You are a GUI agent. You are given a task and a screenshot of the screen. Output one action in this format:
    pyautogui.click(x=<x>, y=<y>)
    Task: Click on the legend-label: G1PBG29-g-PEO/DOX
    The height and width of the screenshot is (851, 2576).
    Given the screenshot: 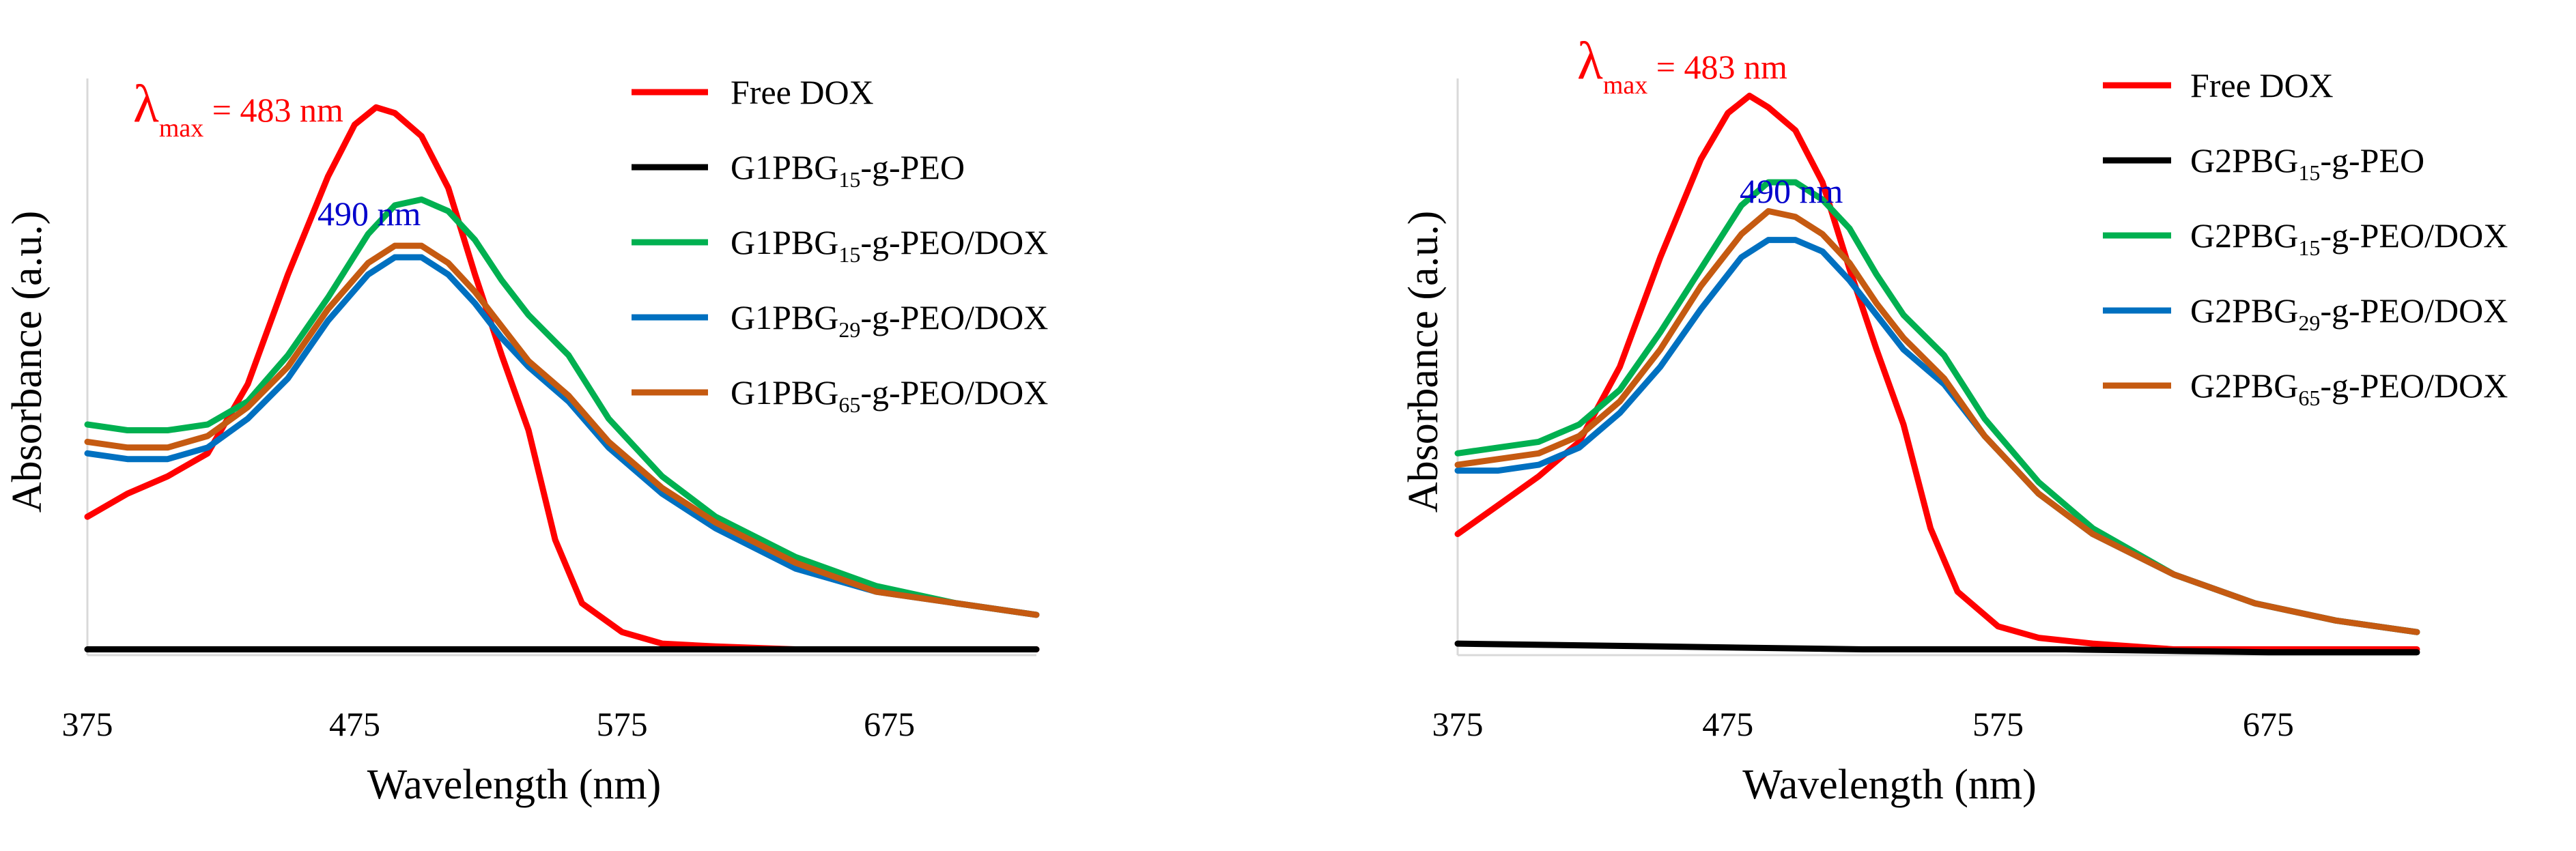 What is the action you would take?
    pyautogui.click(x=890, y=320)
    